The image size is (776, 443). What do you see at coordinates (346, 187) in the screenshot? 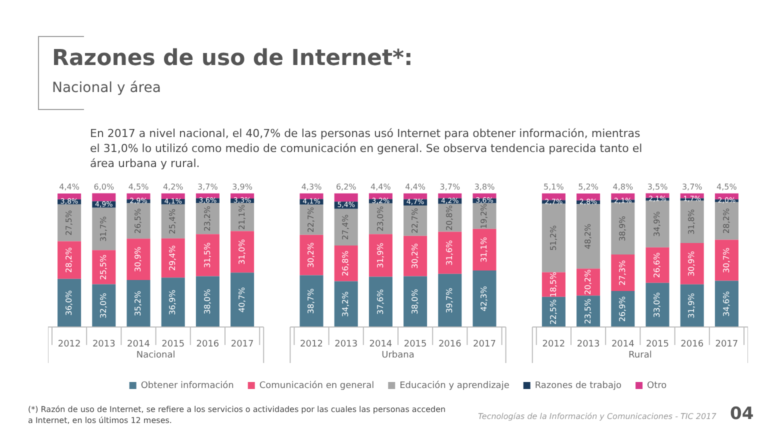
I see `data-label: 6,2%` at bounding box center [346, 187].